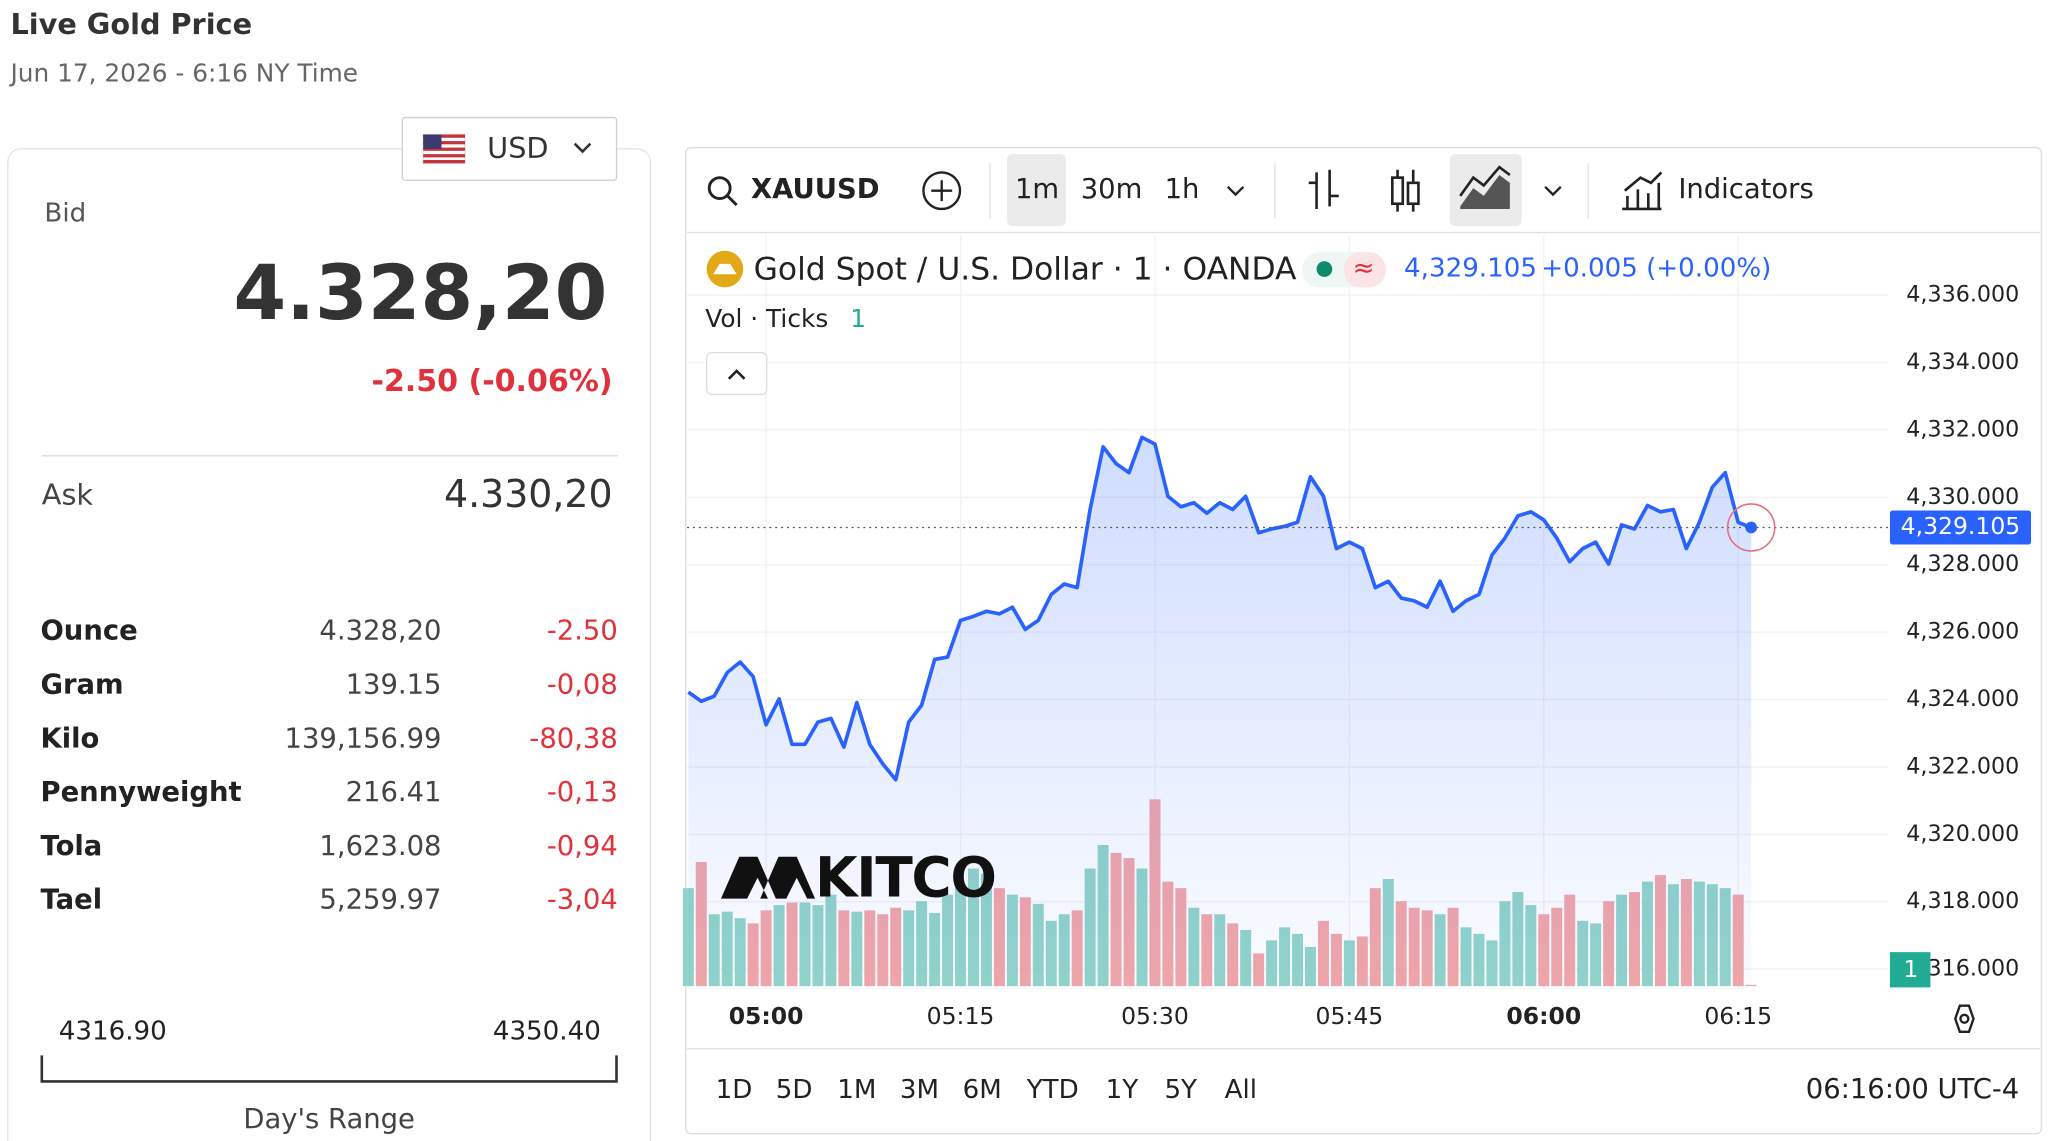  What do you see at coordinates (856, 1090) in the screenshot?
I see `range-button: 1M` at bounding box center [856, 1090].